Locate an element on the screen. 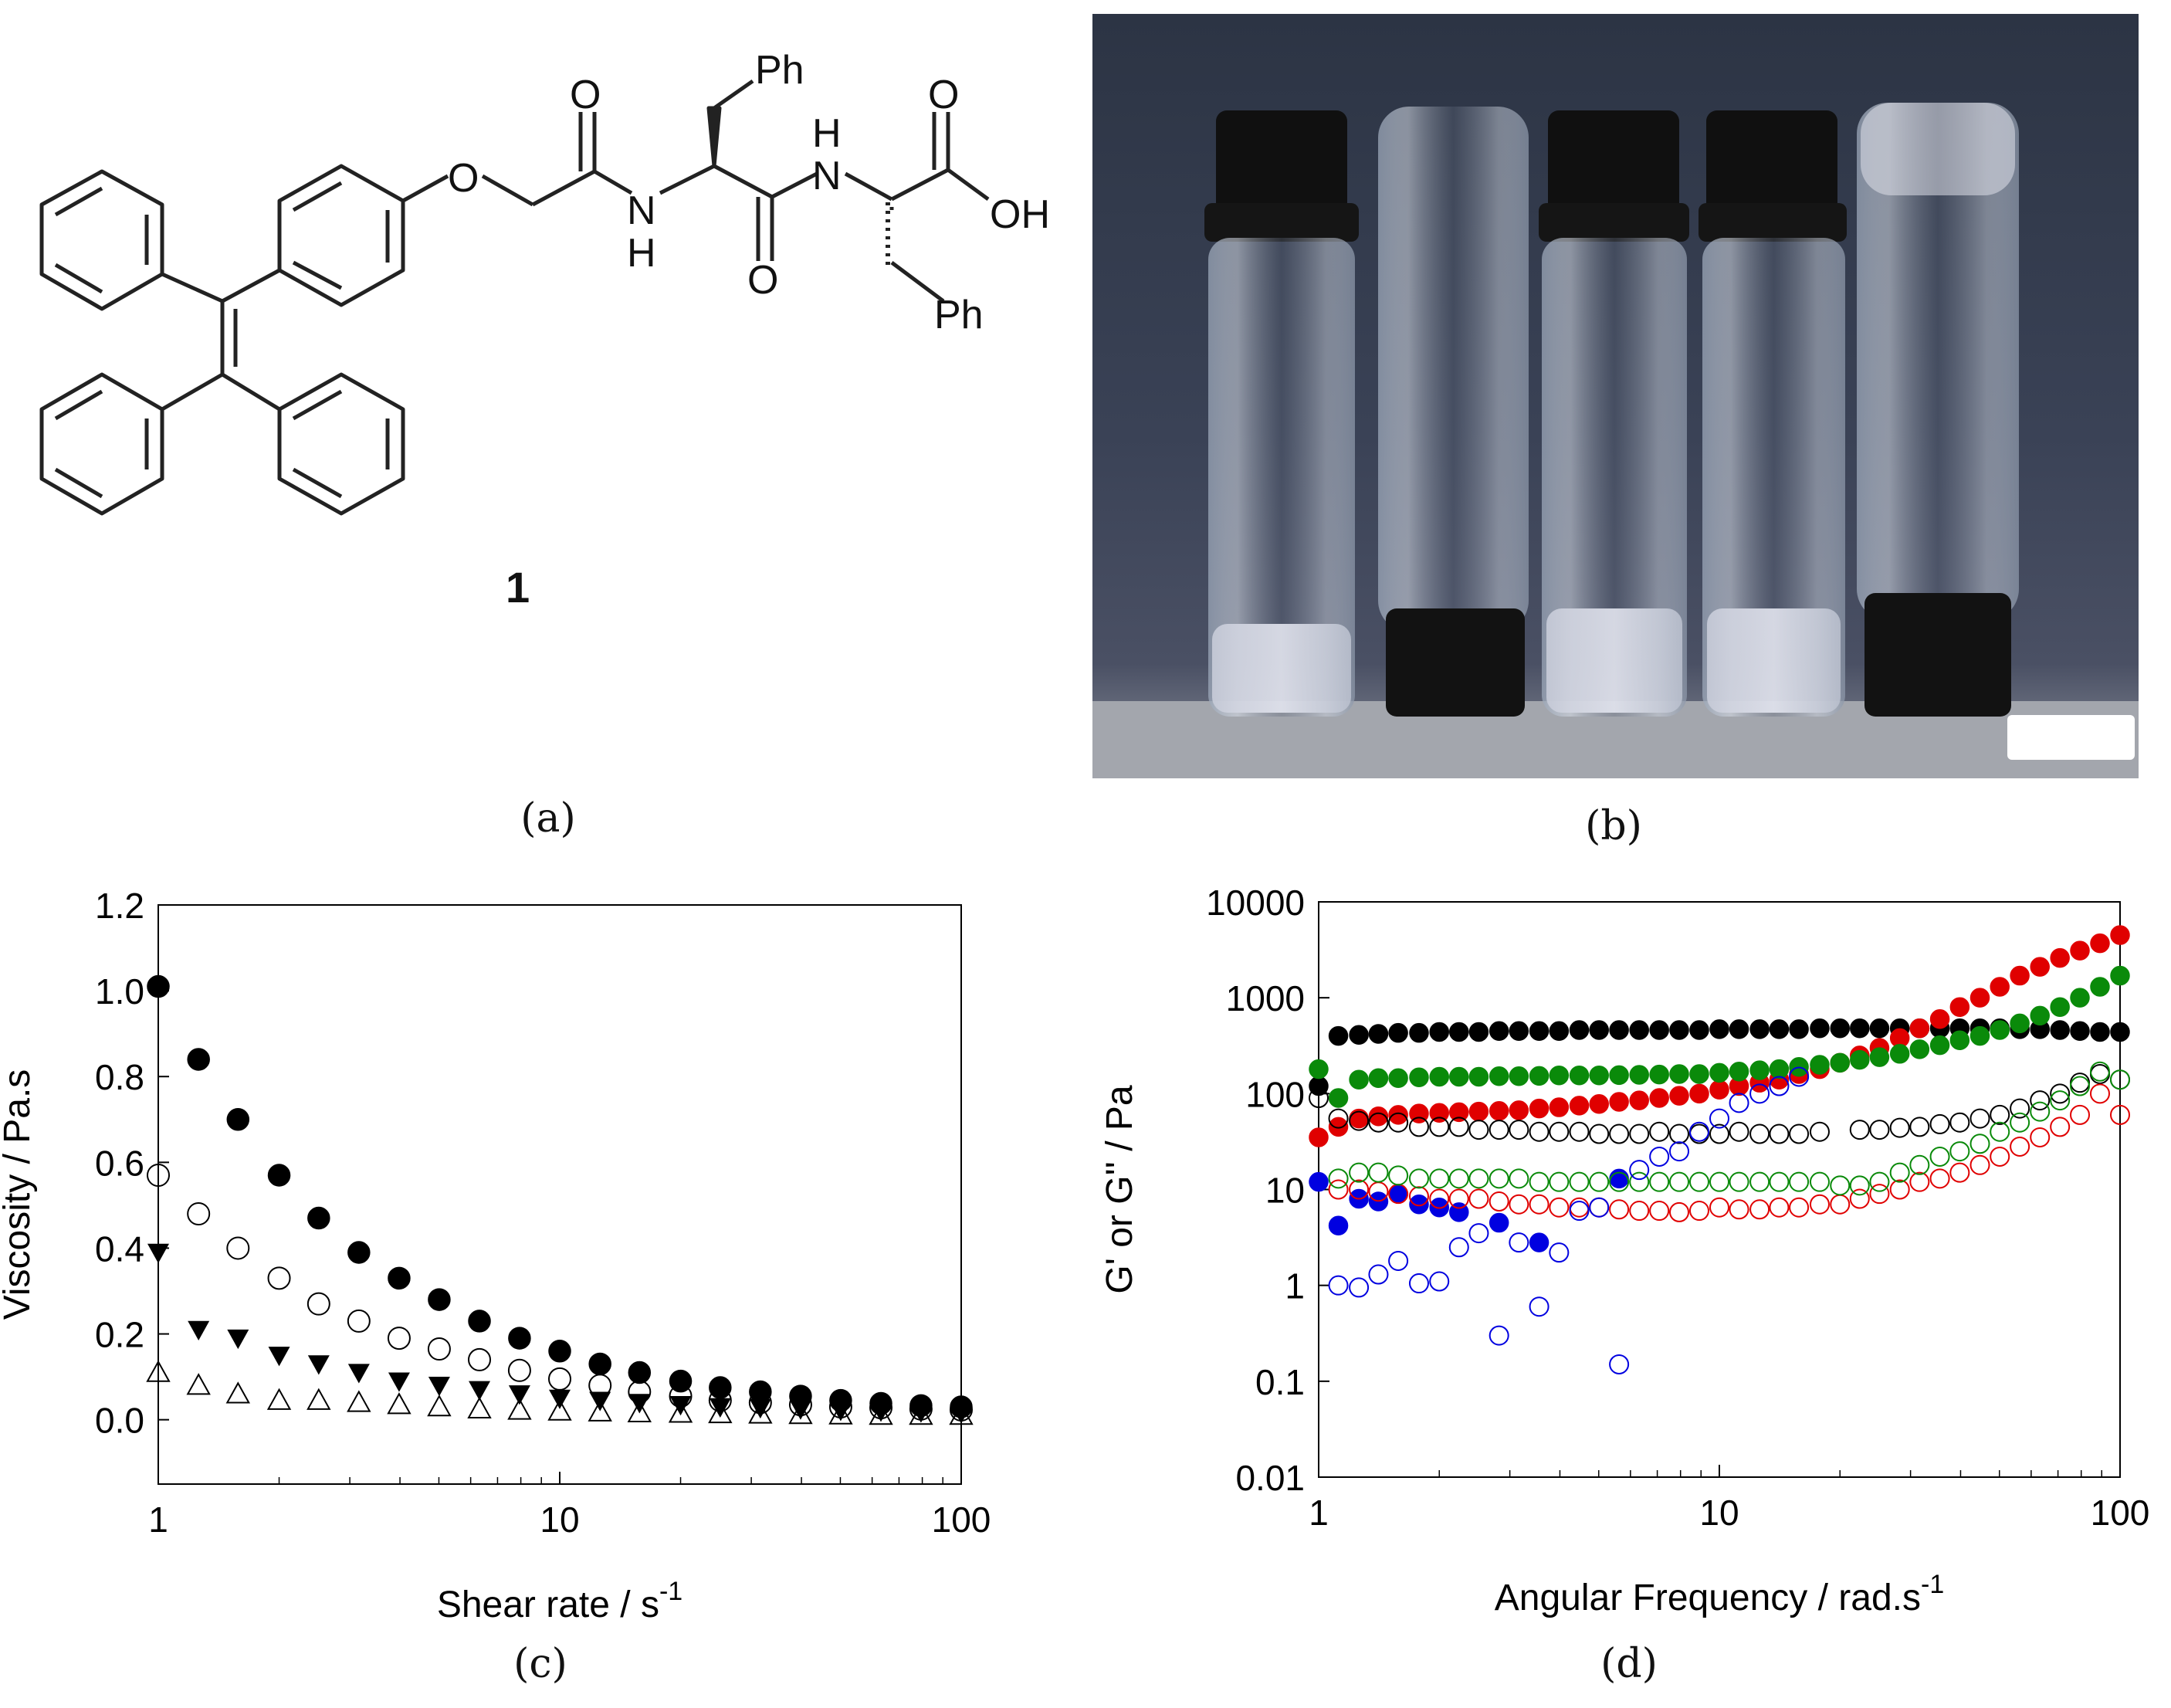 The width and height of the screenshot is (2171, 1708). atom-label-nh1-h: H is located at coordinates (641, 254).